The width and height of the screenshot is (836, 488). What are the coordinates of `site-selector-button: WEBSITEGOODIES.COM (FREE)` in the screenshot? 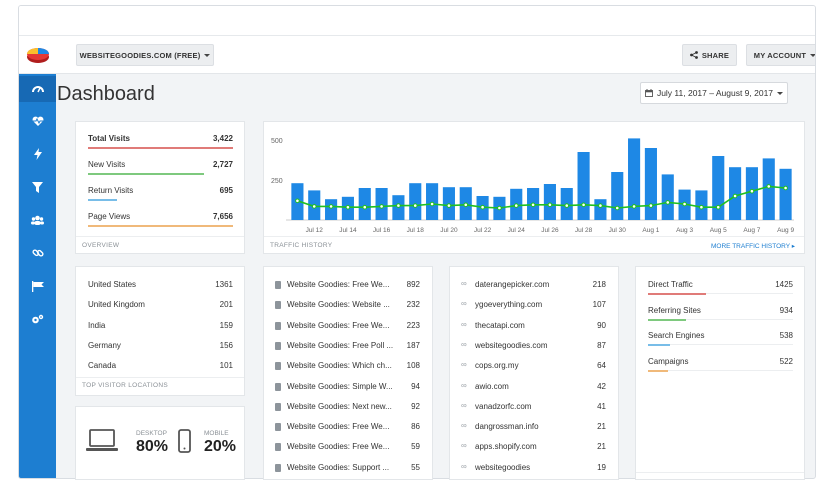 It's located at (145, 55).